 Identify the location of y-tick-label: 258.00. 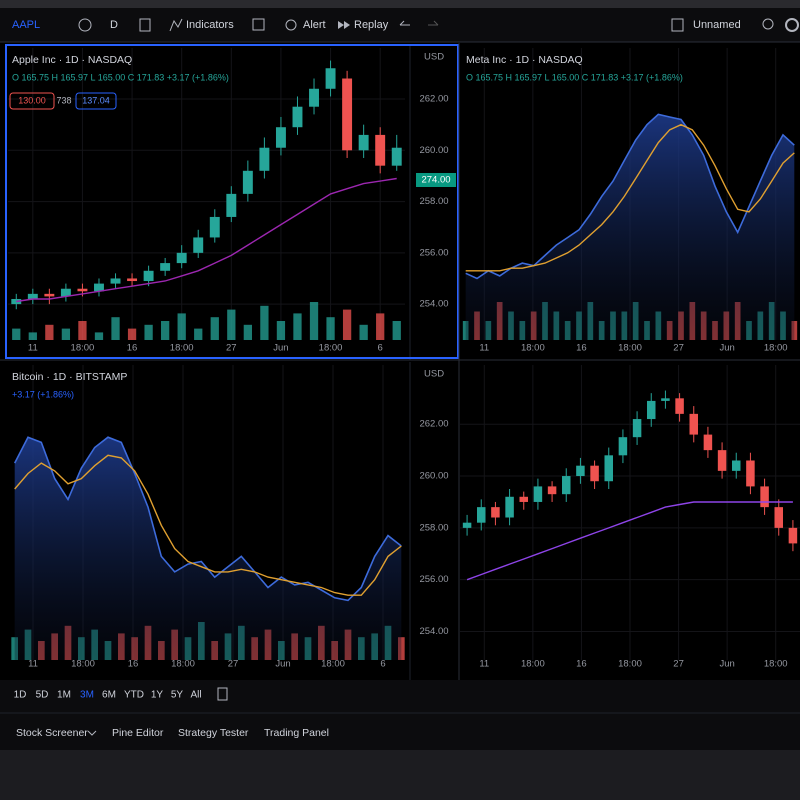
(433, 527).